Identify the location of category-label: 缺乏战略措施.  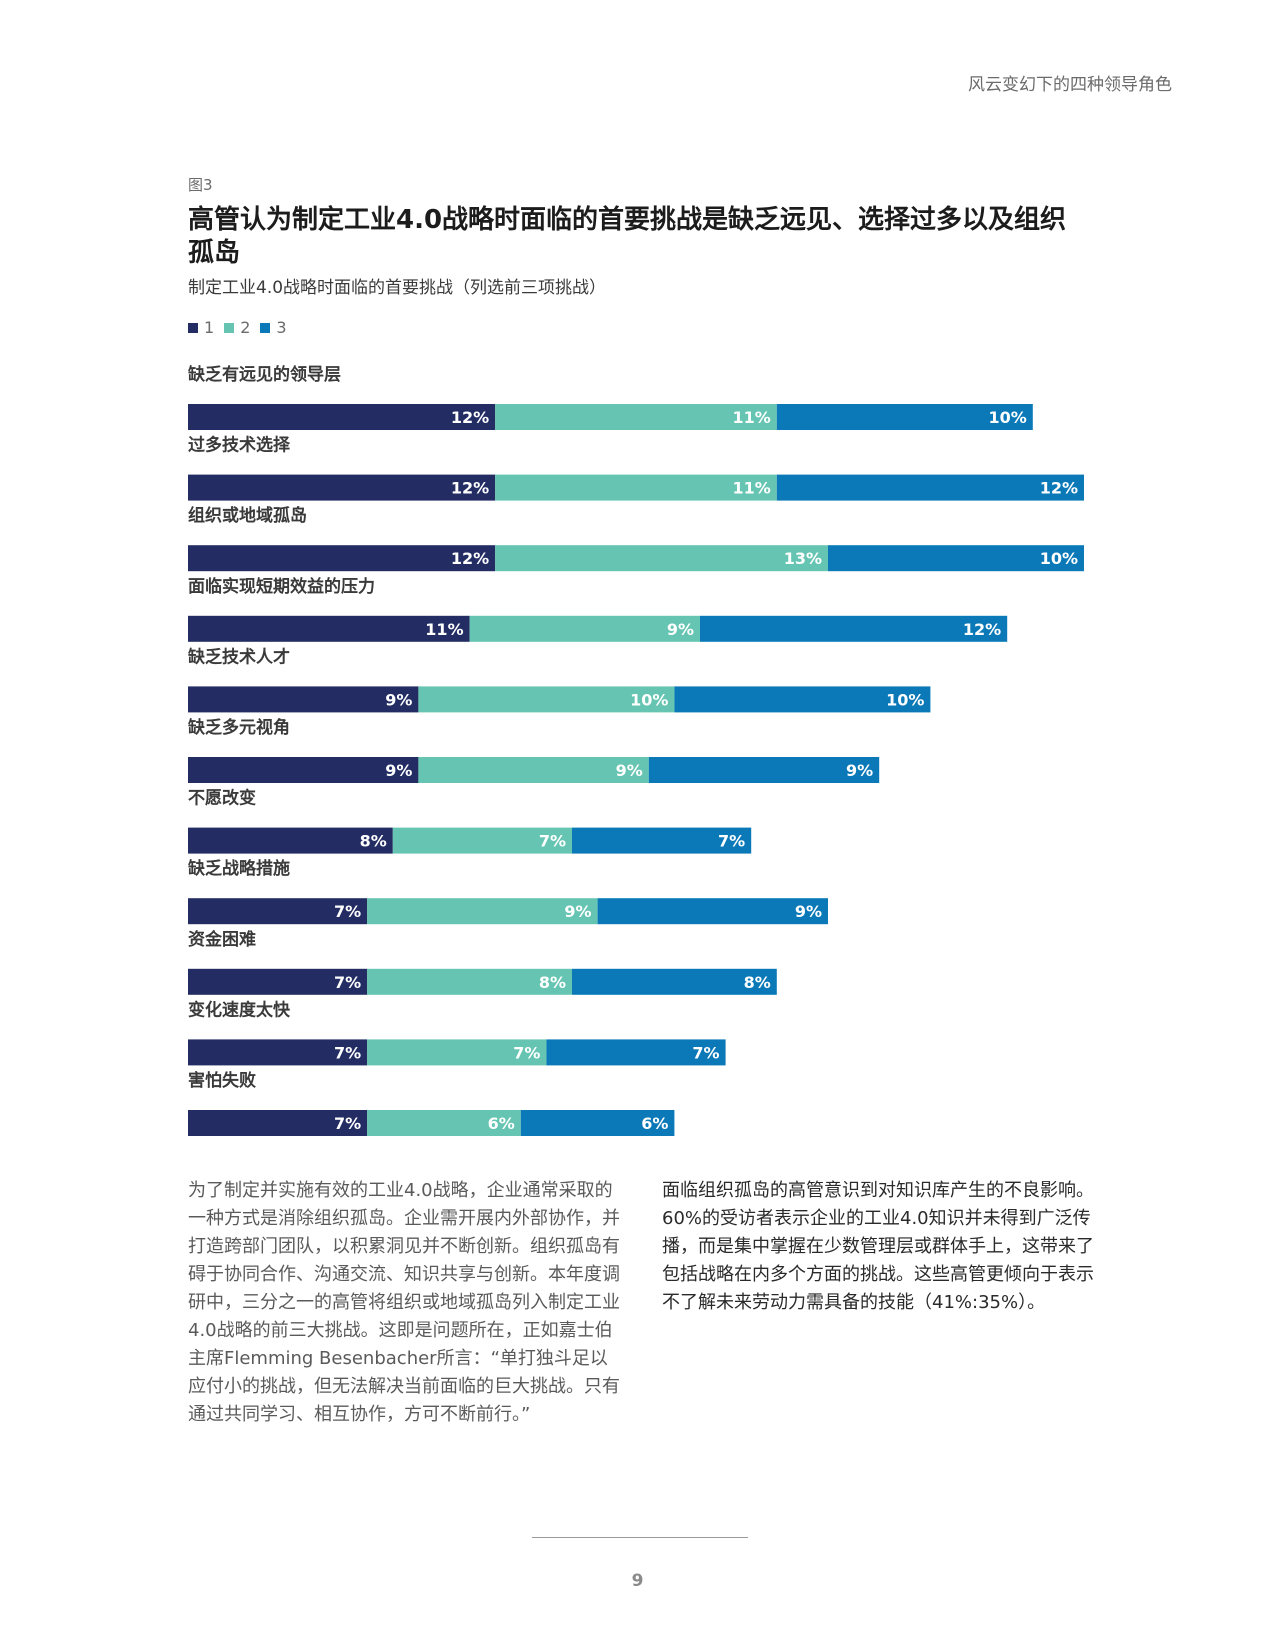
(239, 868).